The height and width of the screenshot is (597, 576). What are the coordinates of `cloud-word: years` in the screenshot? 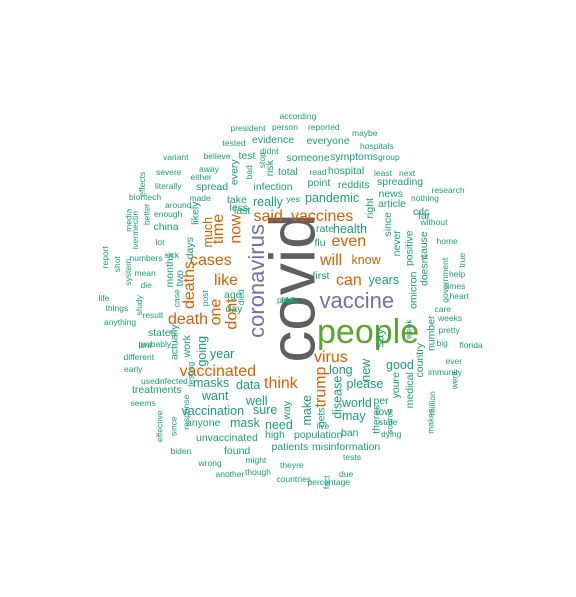 It's located at (384, 279).